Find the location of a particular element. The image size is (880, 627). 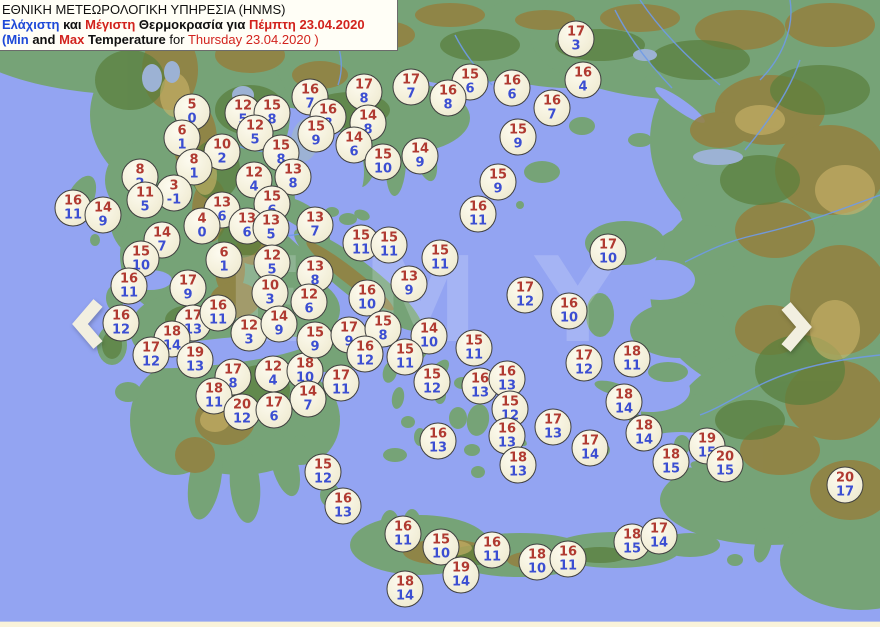

header-text-segment: Θερμοκρασία για is located at coordinates (192, 24).